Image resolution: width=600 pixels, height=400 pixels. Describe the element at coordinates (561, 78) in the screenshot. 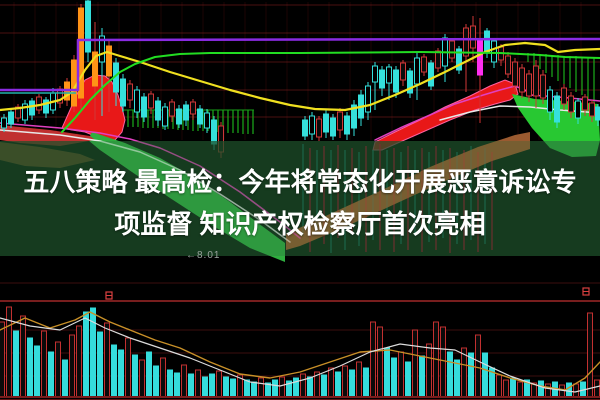

I see `green-hatch-right` at that location.